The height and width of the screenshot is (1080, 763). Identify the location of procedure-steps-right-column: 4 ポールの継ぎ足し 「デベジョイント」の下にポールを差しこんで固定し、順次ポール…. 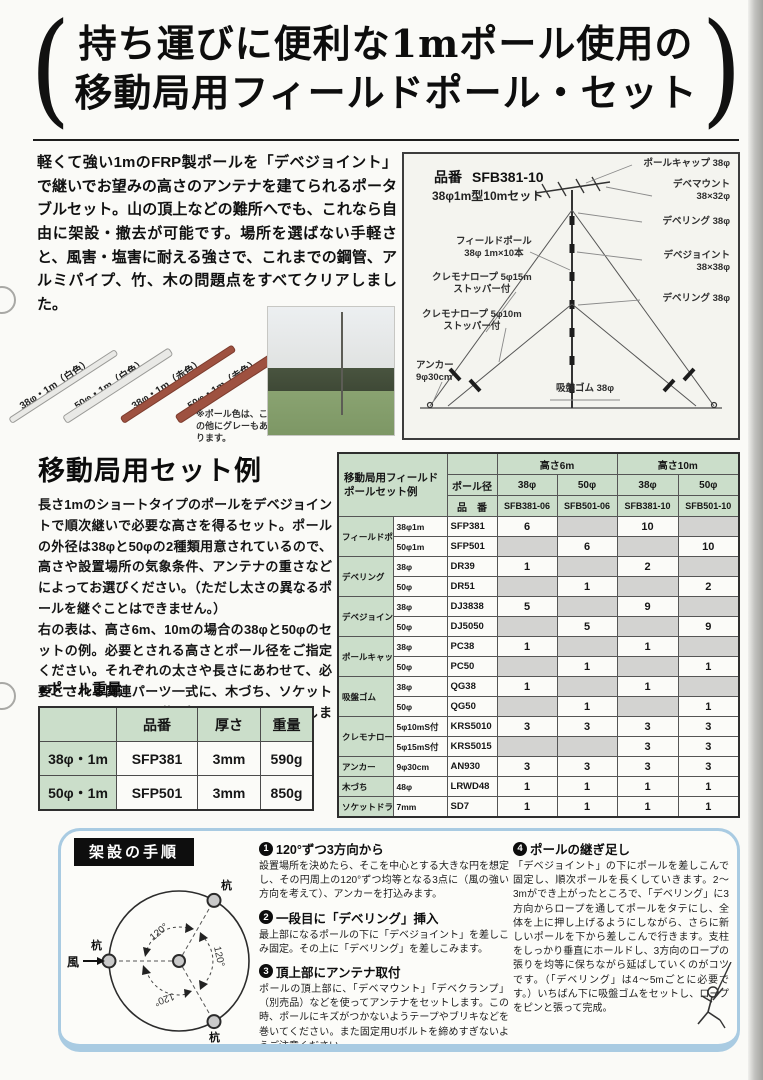
(621, 930).